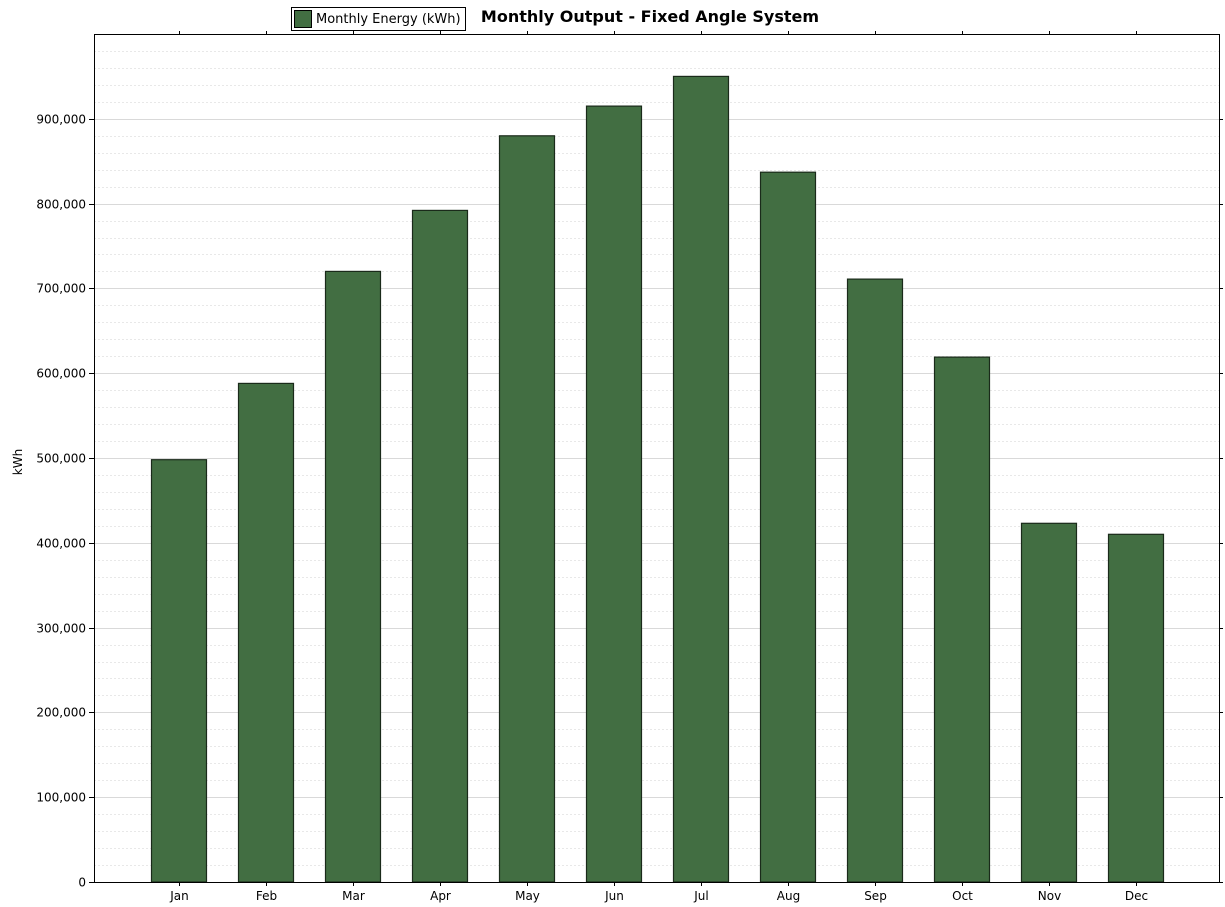 The image size is (1225, 907). What do you see at coordinates (179, 671) in the screenshot?
I see `bar-jan` at bounding box center [179, 671].